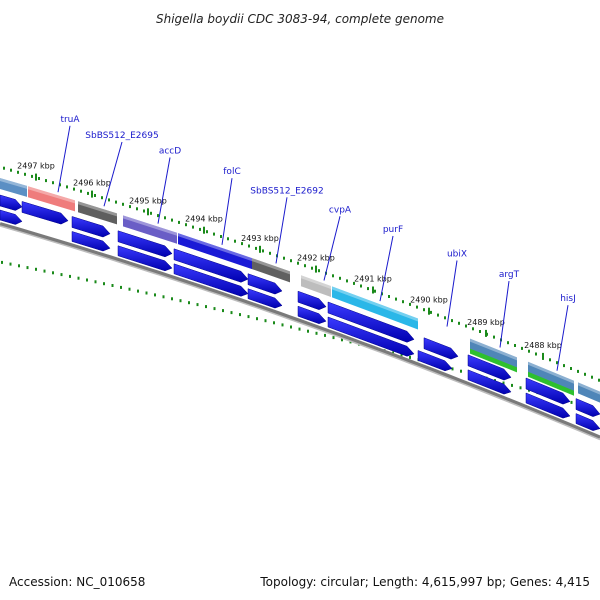 This screenshot has width=600, height=600. Describe the element at coordinates (286, 191) in the screenshot. I see `gene-label: SbBS512_E2692` at that location.